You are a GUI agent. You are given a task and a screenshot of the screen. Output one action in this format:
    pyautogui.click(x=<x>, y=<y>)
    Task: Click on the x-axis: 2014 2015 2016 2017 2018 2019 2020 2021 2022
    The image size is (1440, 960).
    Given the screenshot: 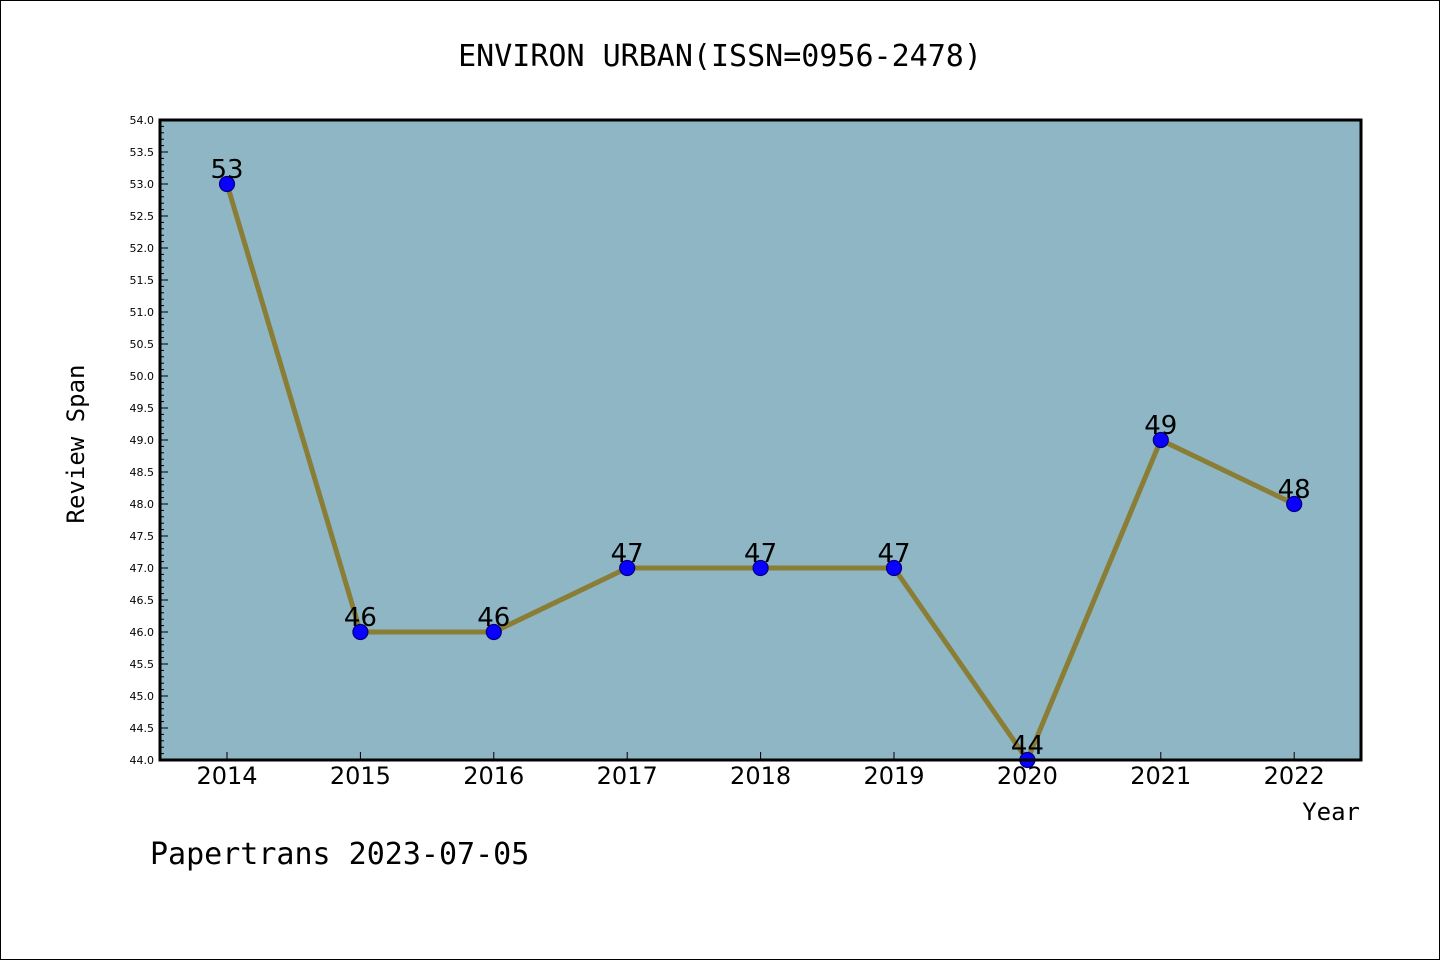 What is the action you would take?
    pyautogui.click(x=760, y=771)
    